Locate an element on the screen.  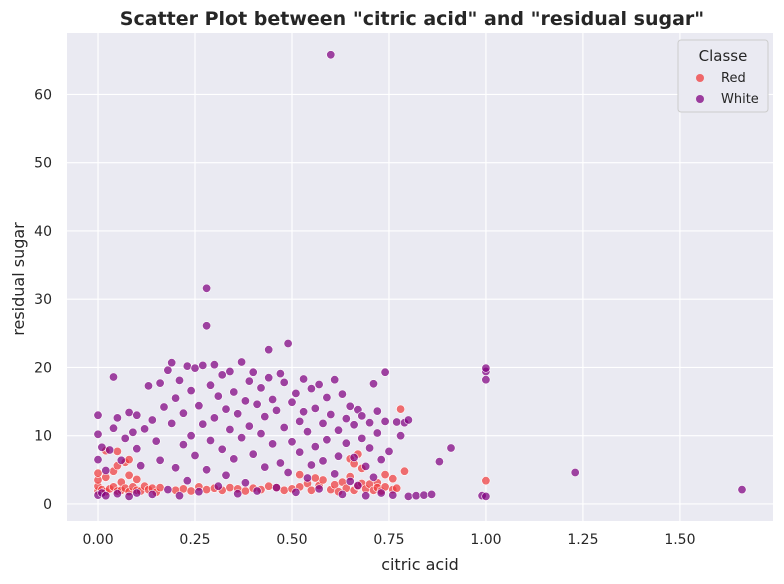
x-tick-label: 0.25 is located at coordinates (194, 540).